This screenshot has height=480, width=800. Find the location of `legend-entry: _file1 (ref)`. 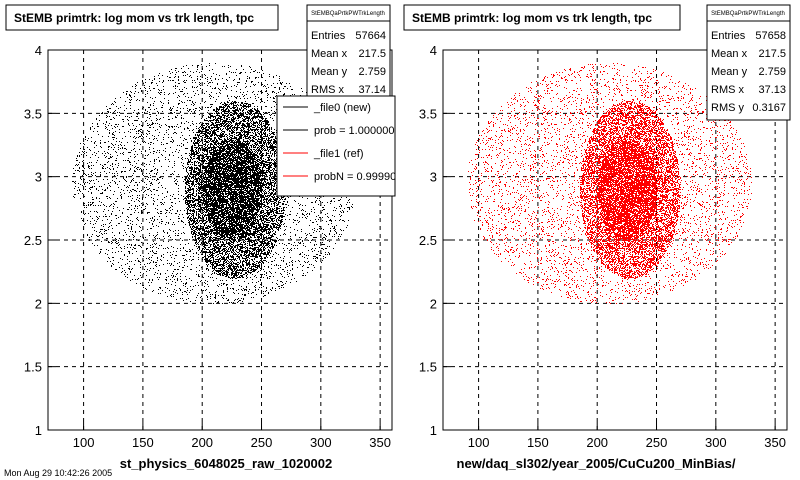

legend-entry: _file1 (ref) is located at coordinates (338, 154).